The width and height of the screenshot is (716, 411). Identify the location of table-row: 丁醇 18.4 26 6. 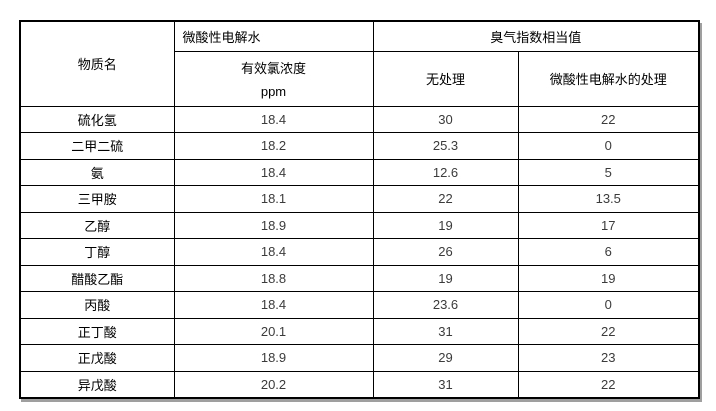
(359, 252).